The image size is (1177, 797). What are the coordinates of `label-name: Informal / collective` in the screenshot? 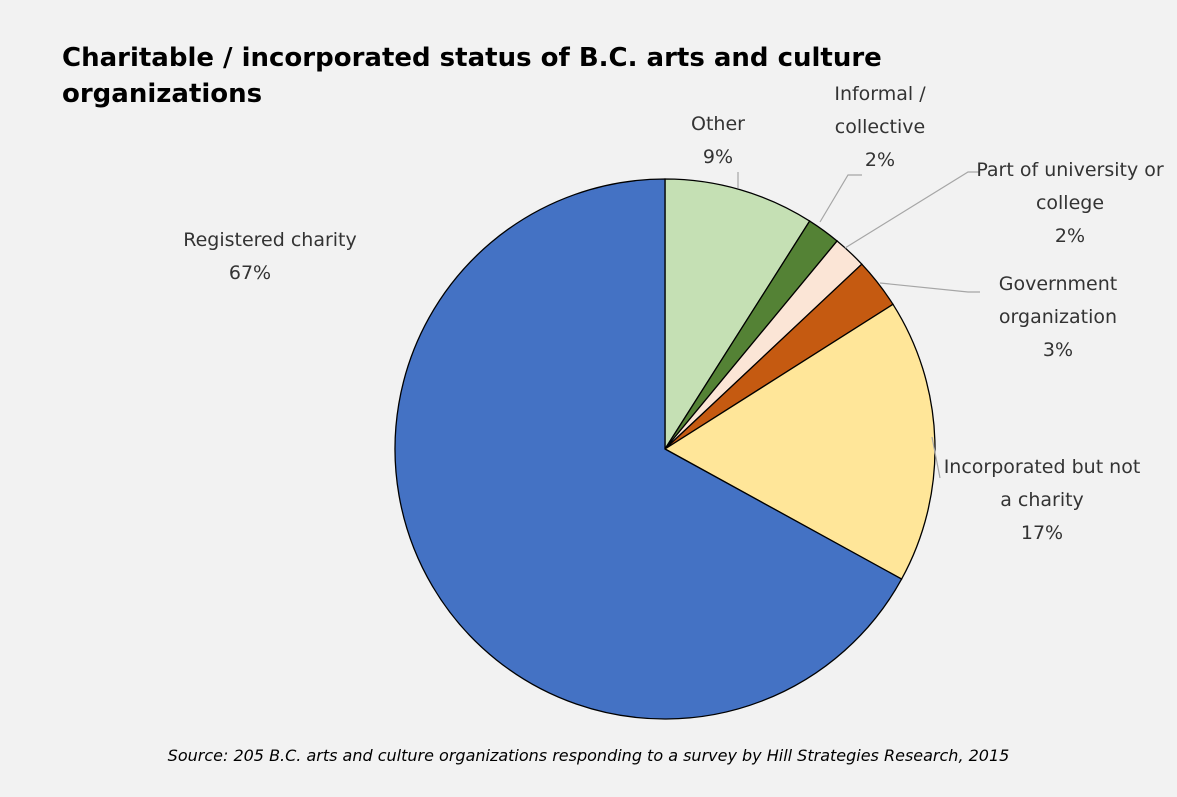 It's located at (880, 110).